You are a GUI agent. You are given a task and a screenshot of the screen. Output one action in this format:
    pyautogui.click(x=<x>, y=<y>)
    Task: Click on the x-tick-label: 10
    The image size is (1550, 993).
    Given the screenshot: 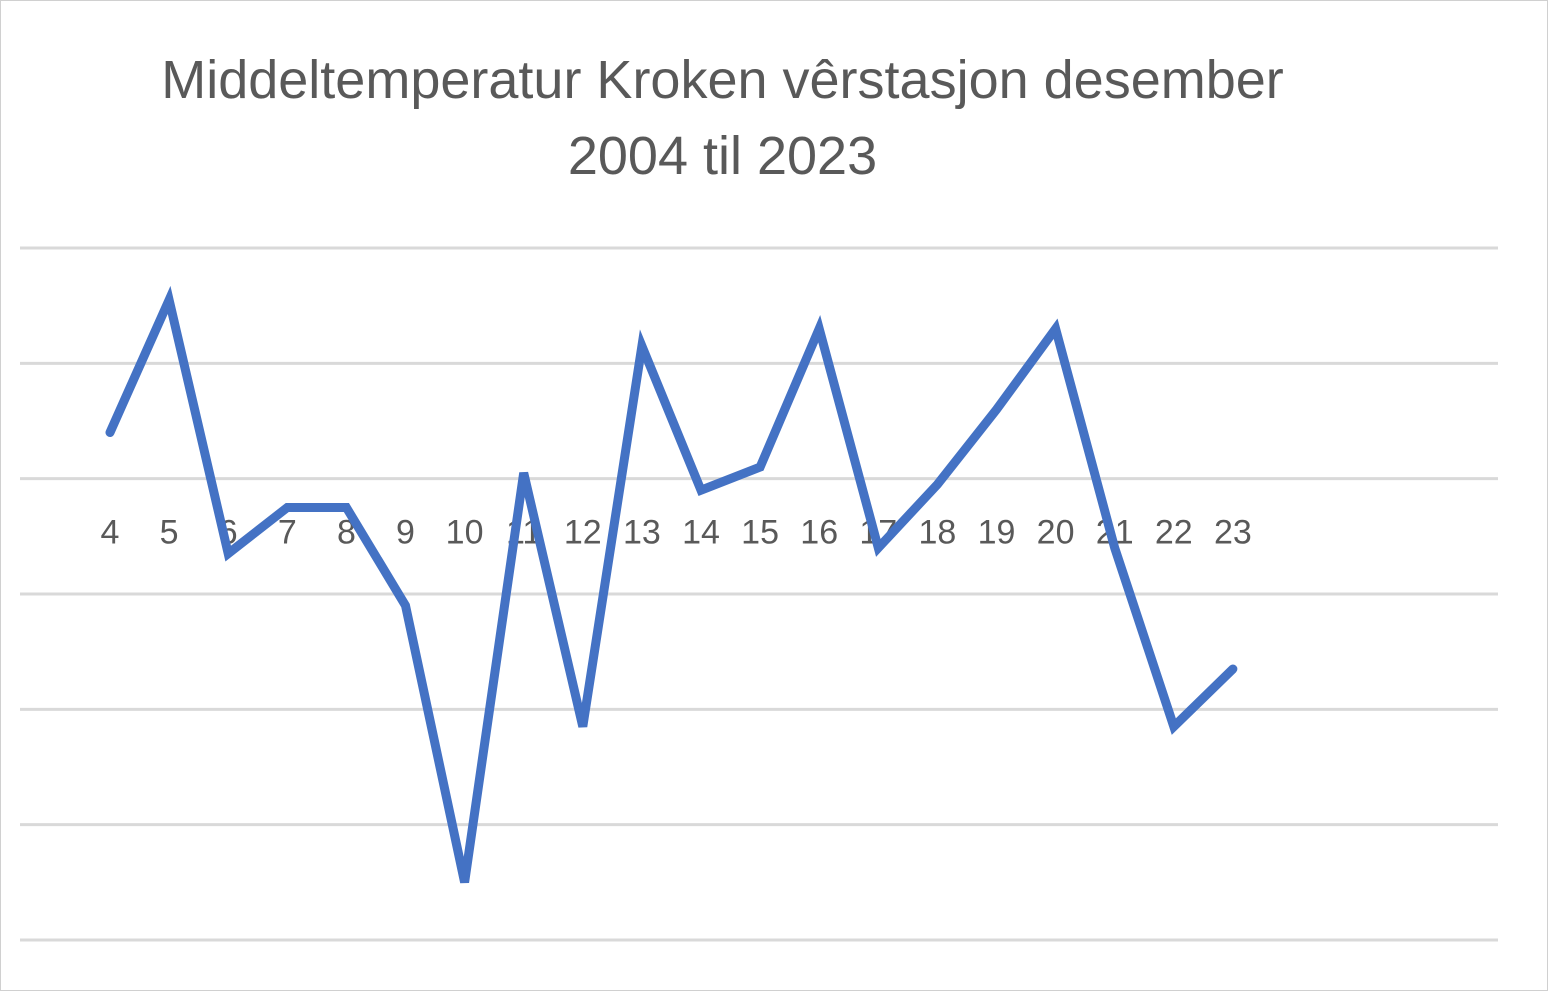 What is the action you would take?
    pyautogui.click(x=465, y=533)
    